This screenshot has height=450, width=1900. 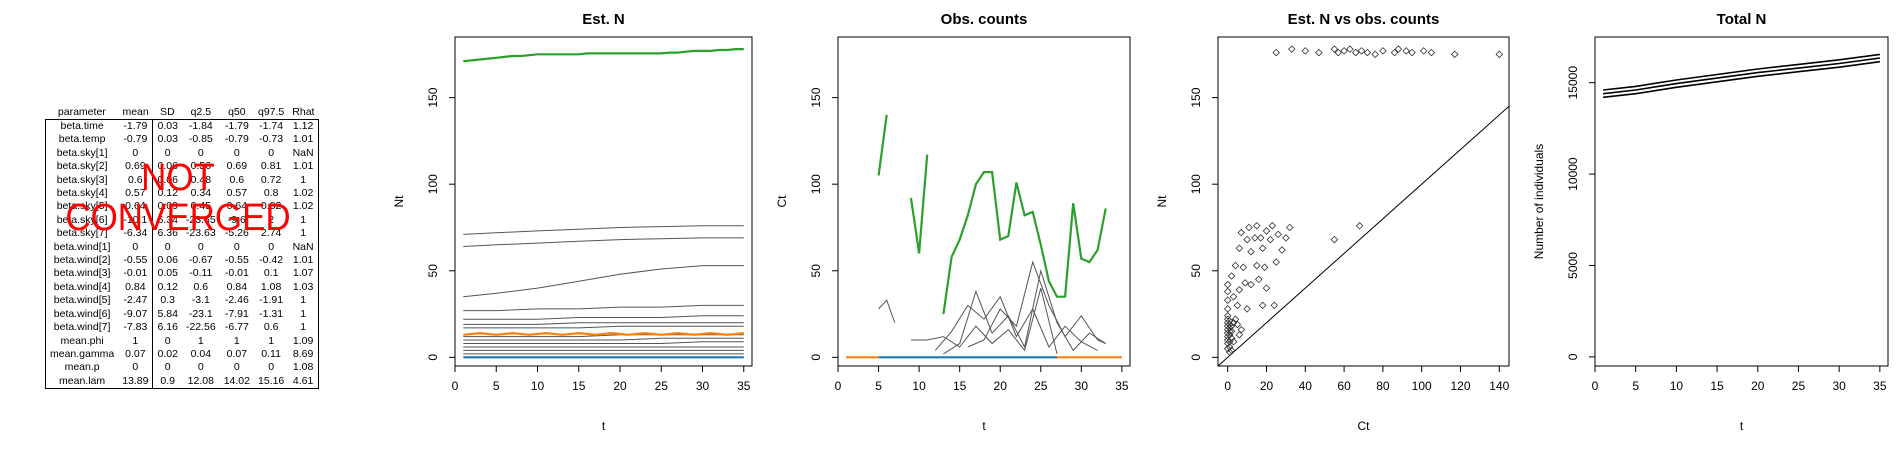 What do you see at coordinates (82, 179) in the screenshot?
I see `table-cell: beta.sky[3]` at bounding box center [82, 179].